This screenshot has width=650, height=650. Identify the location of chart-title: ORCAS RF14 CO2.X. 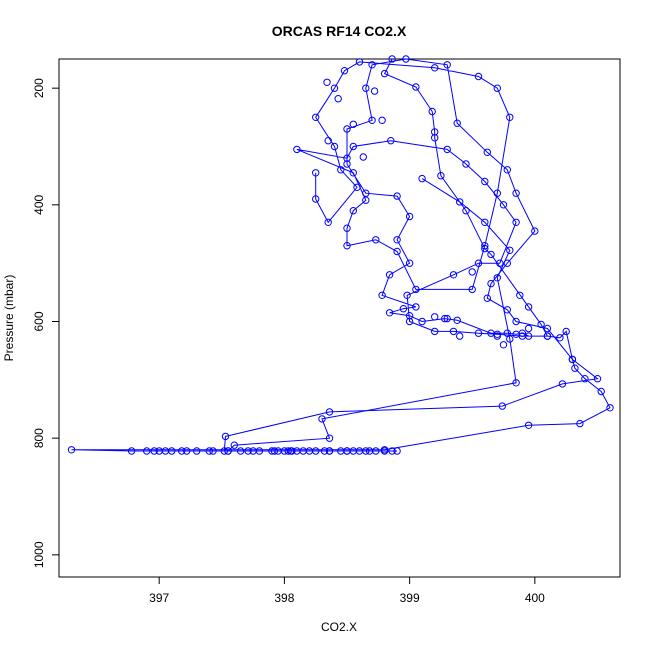
(339, 31).